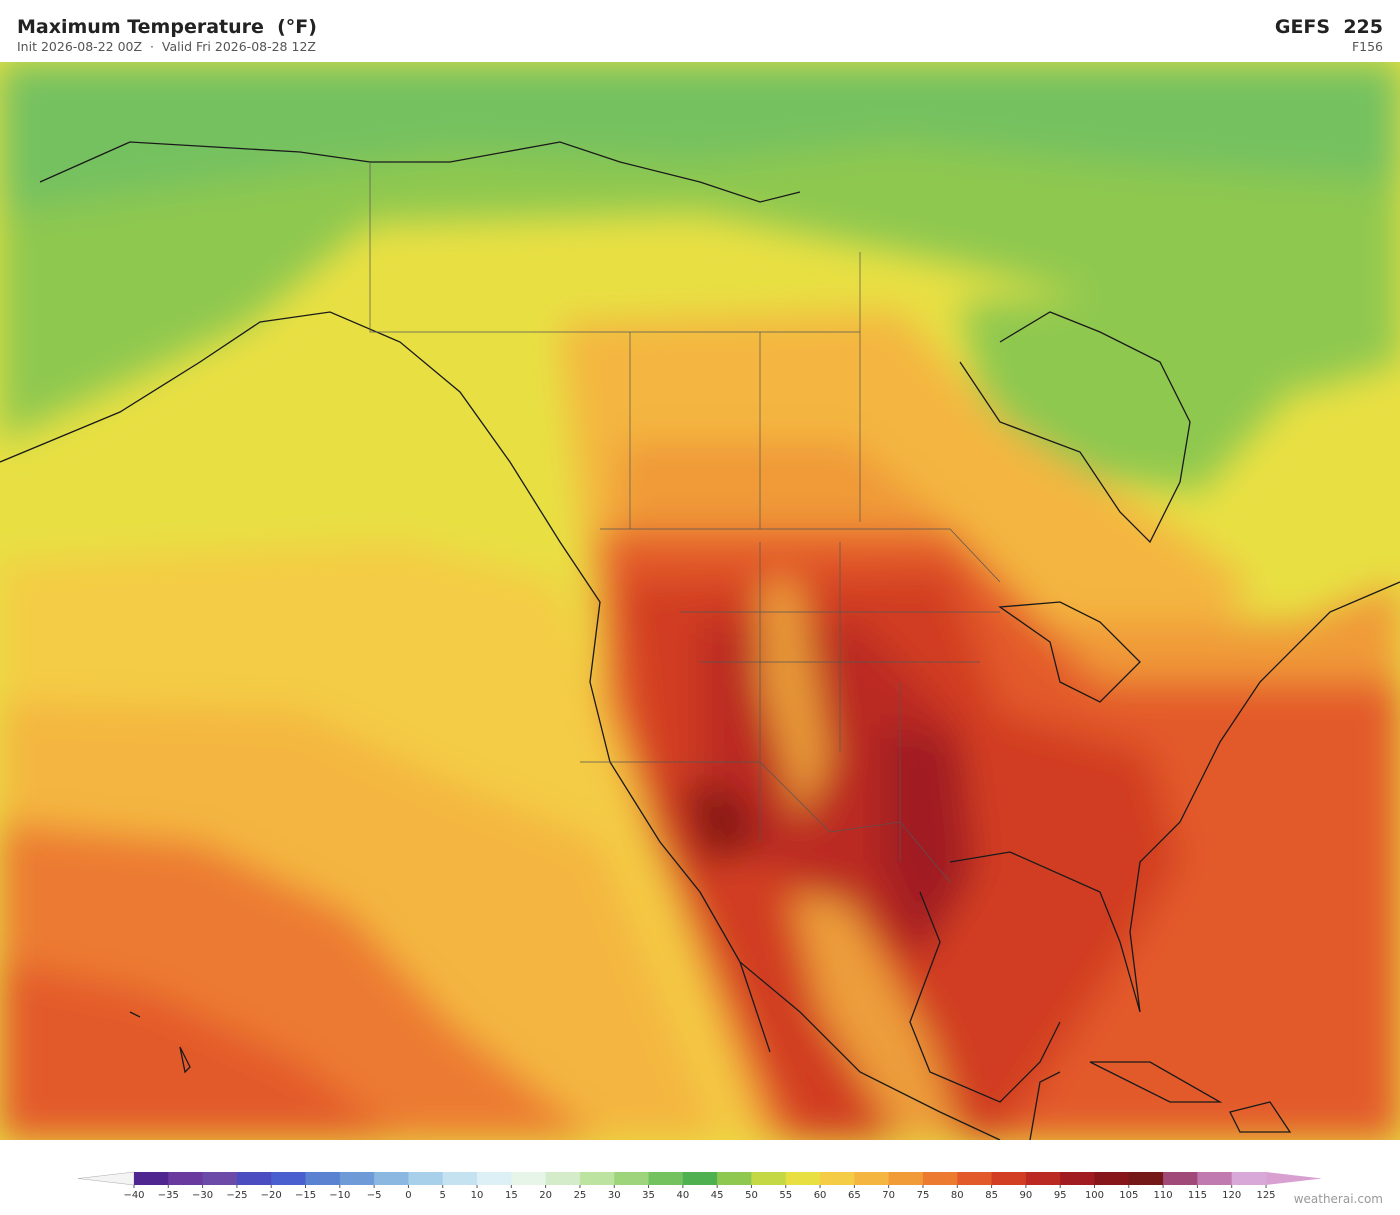  Describe the element at coordinates (477, 1195) in the screenshot. I see `colorbar-tick-label: 10` at that location.